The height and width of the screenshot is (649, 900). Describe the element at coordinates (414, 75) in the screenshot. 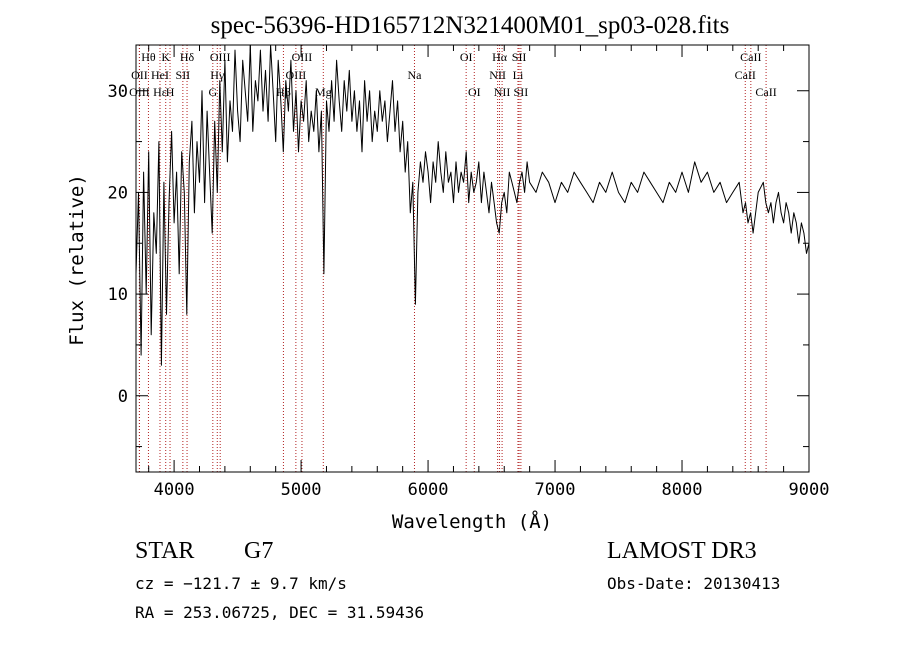

I see `ident-label-16: Na` at that location.